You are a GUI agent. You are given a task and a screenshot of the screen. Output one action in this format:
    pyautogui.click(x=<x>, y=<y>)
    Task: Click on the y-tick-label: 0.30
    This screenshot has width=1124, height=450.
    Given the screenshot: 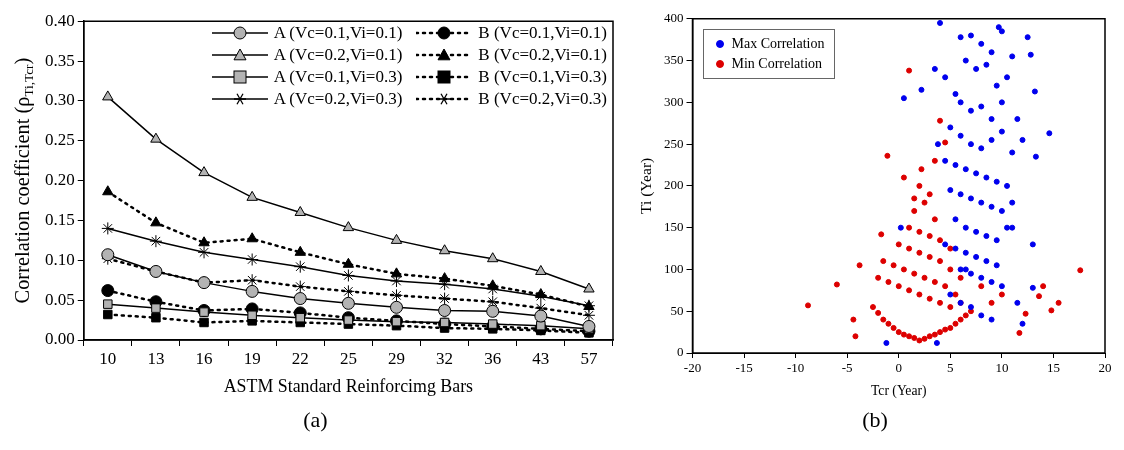 What is the action you would take?
    pyautogui.click(x=60, y=100)
    